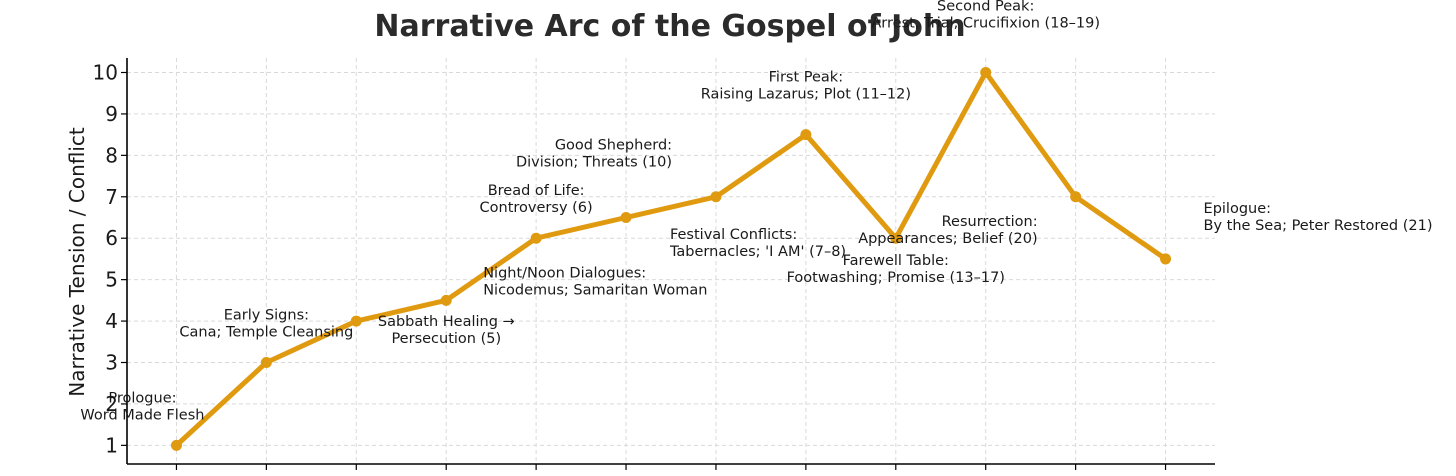 This screenshot has width=1456, height=476. What do you see at coordinates (896, 278) in the screenshot?
I see `annotation-text: Footwashing; Promise (13–17)` at bounding box center [896, 278].